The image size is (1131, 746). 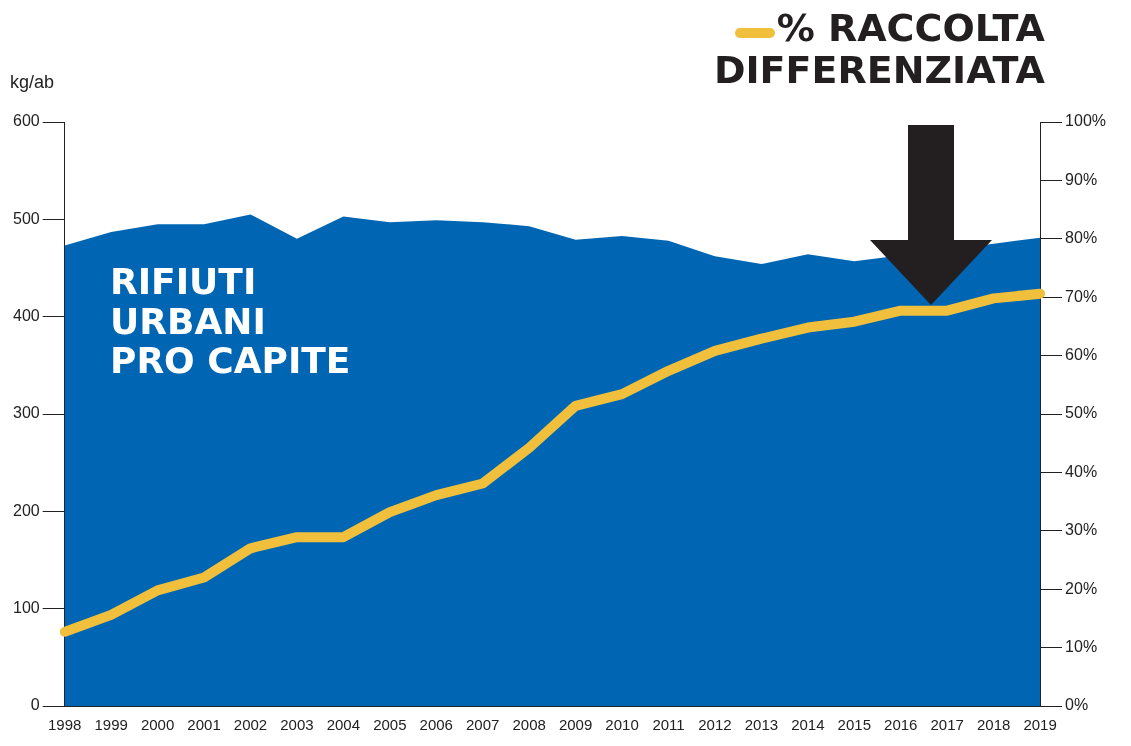 What do you see at coordinates (390, 725) in the screenshot?
I see `x-tick-label: 2005` at bounding box center [390, 725].